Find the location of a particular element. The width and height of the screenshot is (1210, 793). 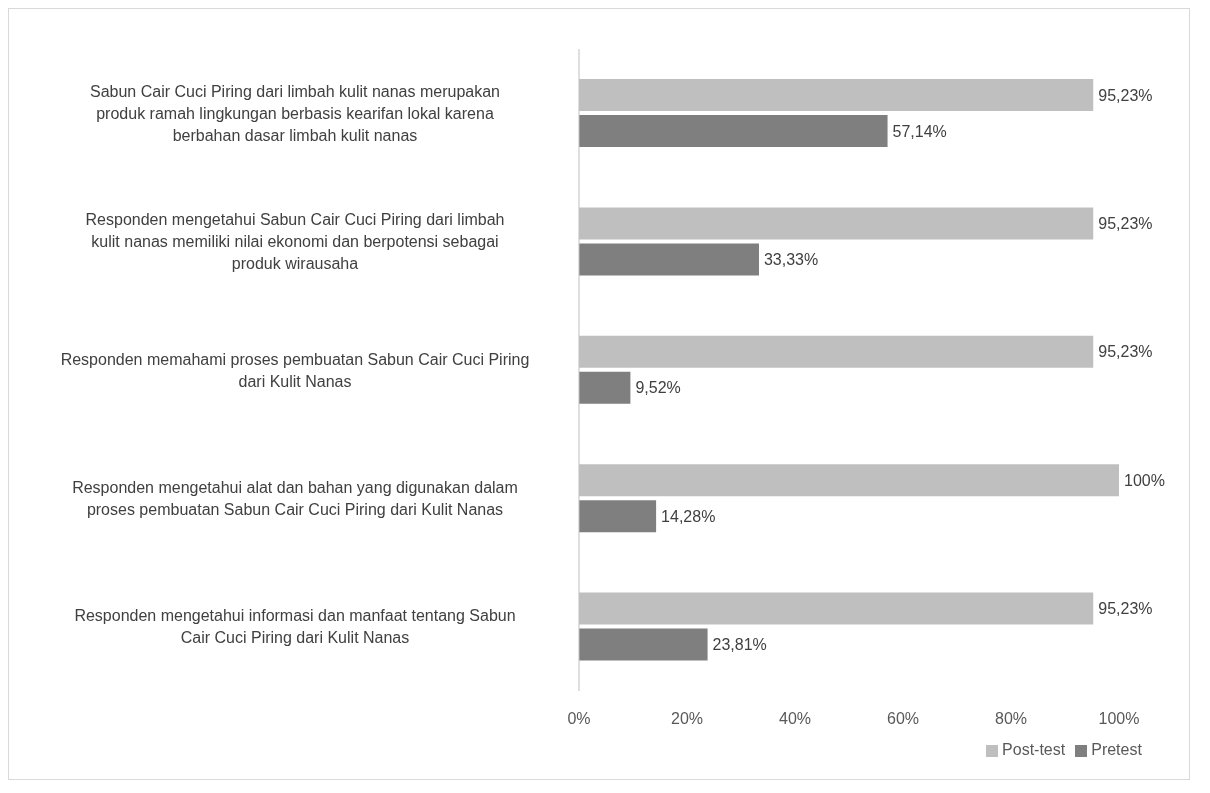

y-tick-label: Responden mengetahui Sabun Cair Cuci Piring dari limbah kulit nanas memiliki nilai ekonomi dan berpotensi sebagai produk wirausaha is located at coordinates (295, 242).